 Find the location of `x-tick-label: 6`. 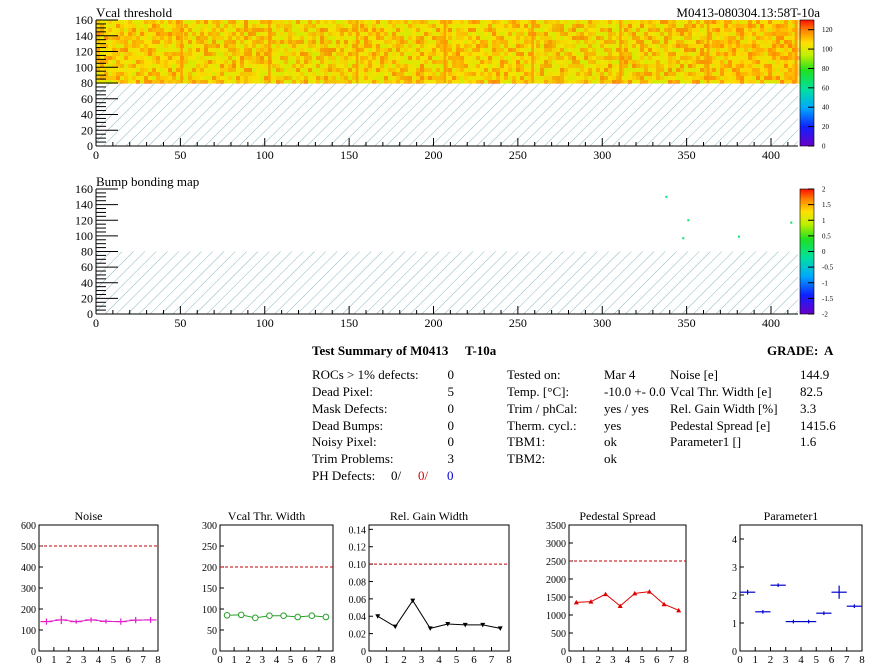

x-tick-label: 6 is located at coordinates (832, 660).